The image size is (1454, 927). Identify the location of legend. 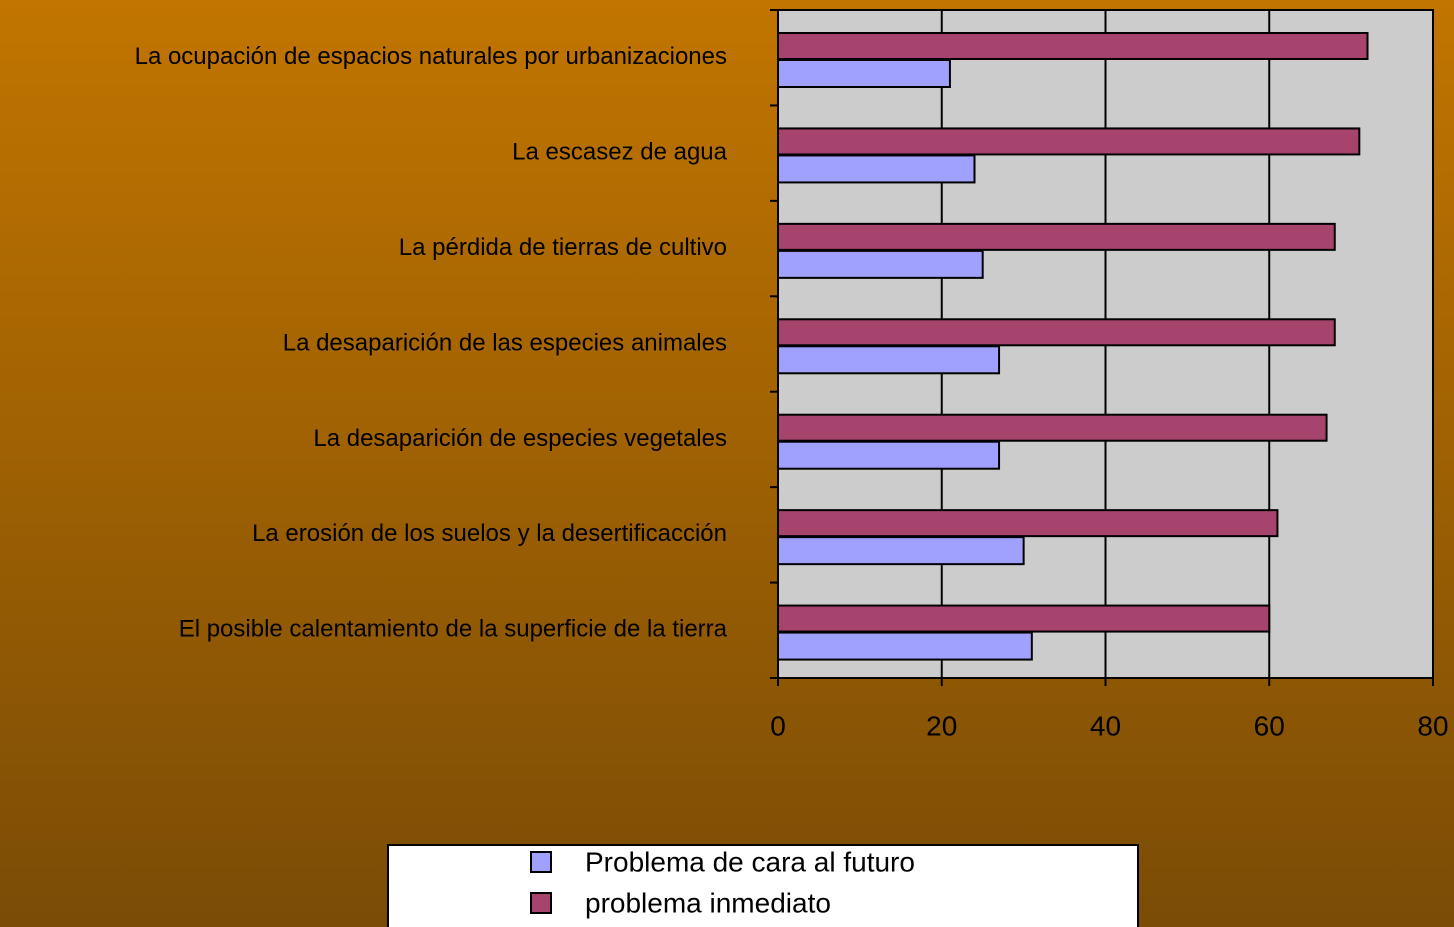
(763, 885).